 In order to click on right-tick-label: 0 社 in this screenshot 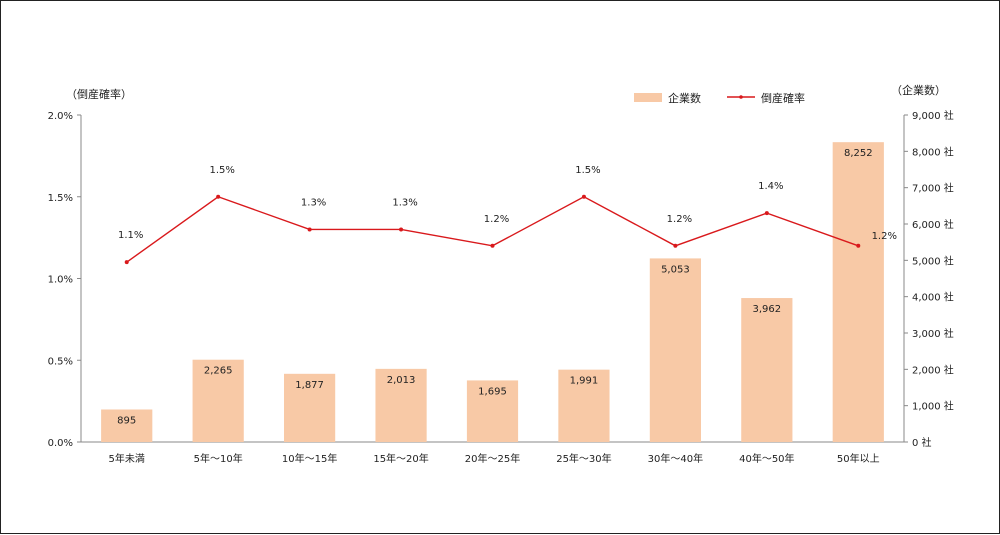, I will do `click(922, 442)`.